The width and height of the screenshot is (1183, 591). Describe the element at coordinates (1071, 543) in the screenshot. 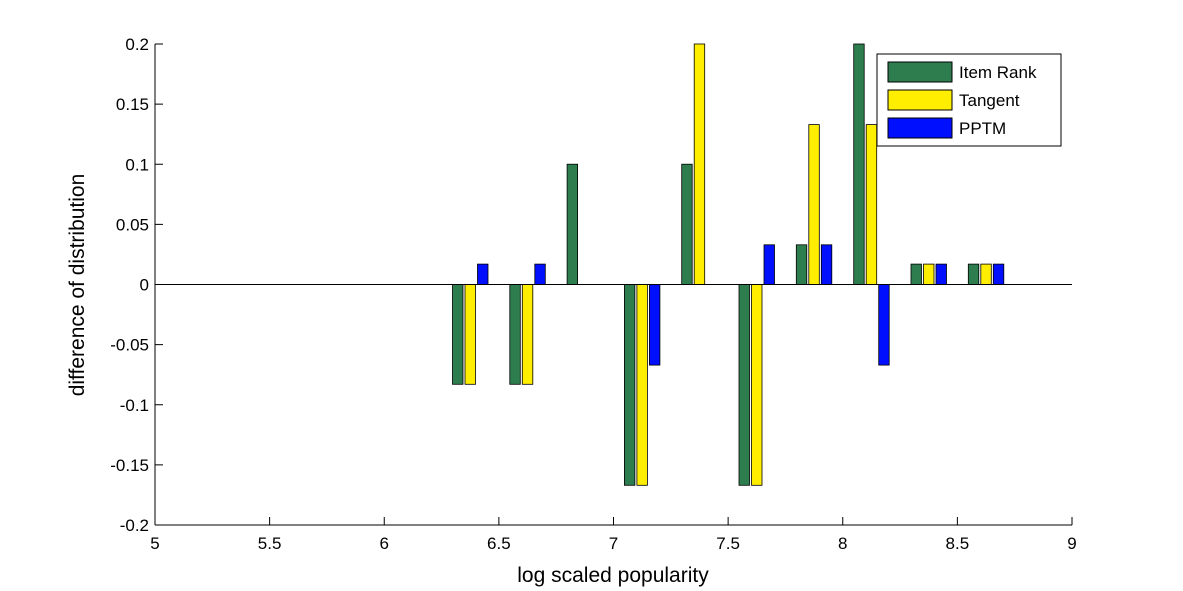

I see `x-tick-label: 9` at that location.